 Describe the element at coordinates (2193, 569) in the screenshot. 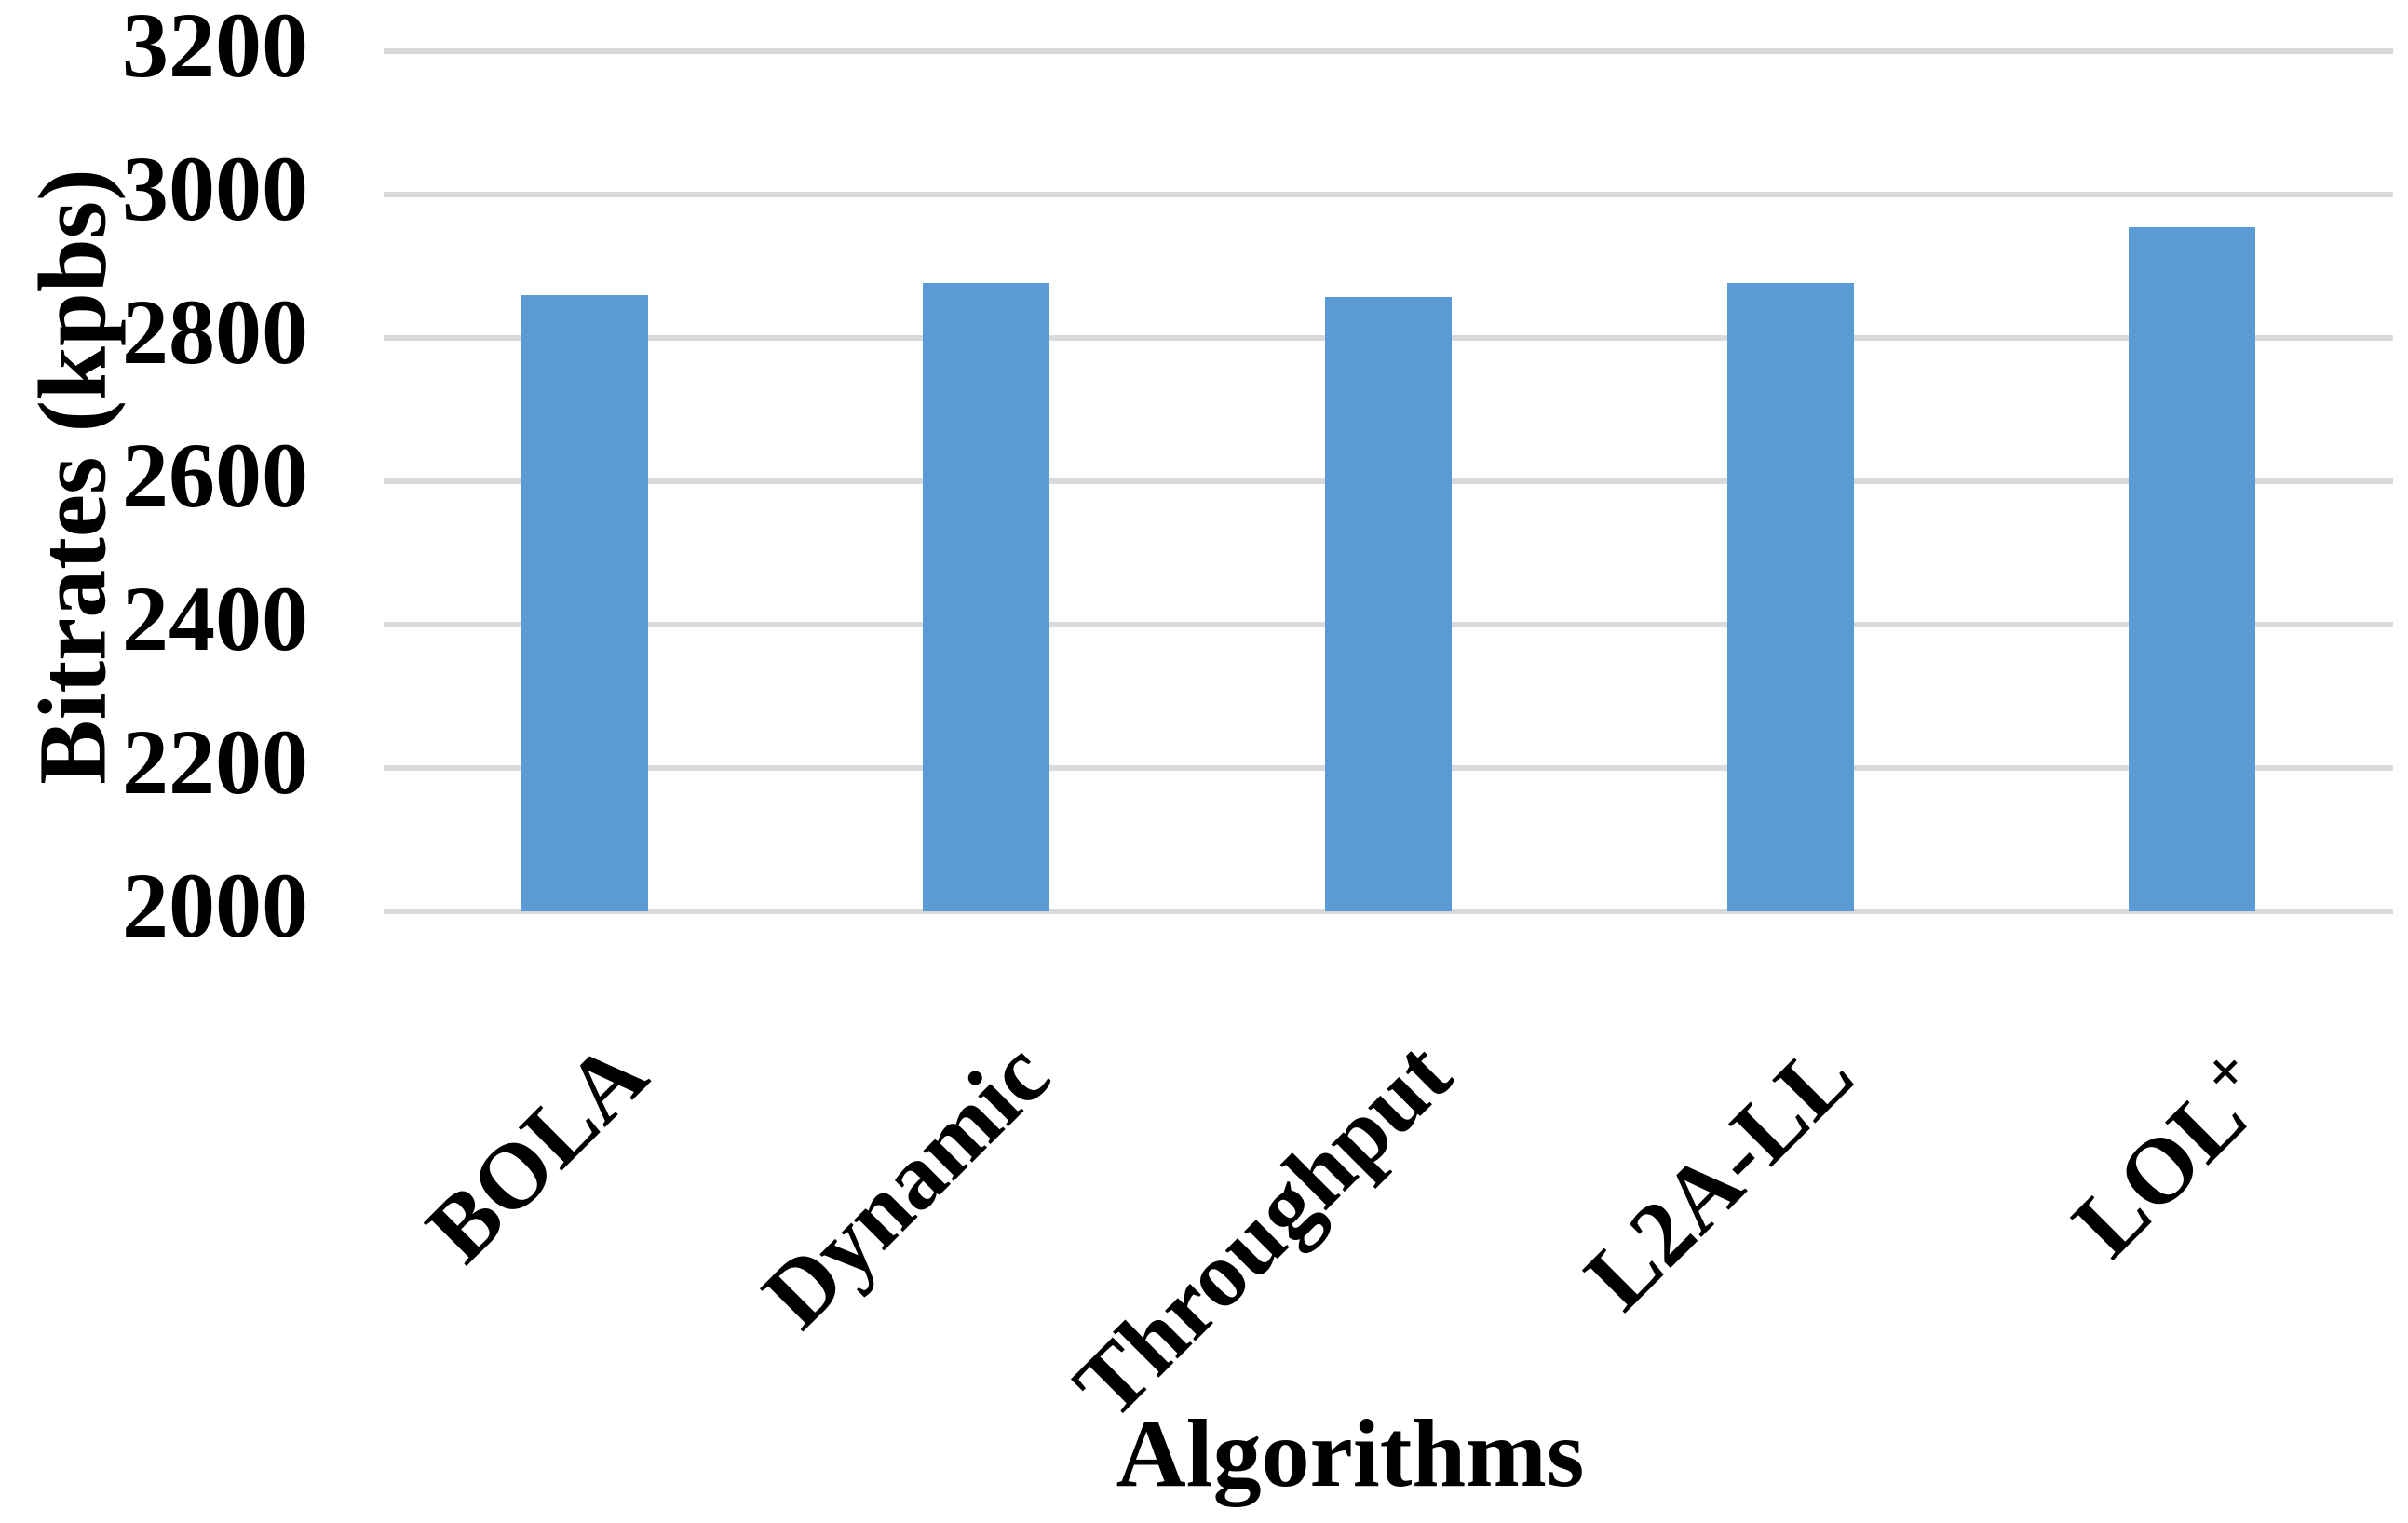

I see `bar-LOL+` at that location.